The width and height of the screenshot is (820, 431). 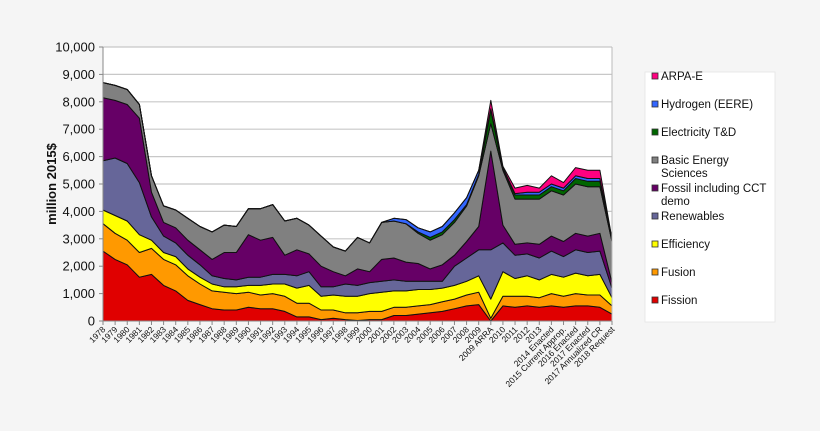 What do you see at coordinates (78, 266) in the screenshot?
I see `y-tick-label: 2,000` at bounding box center [78, 266].